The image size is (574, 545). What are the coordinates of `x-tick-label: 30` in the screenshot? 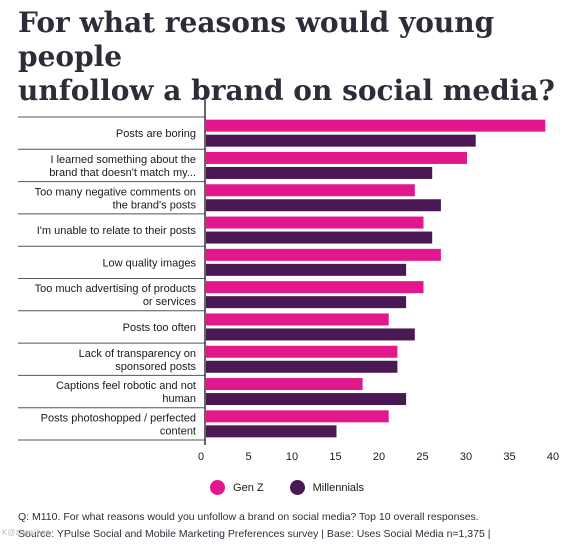 It's located at (466, 457).